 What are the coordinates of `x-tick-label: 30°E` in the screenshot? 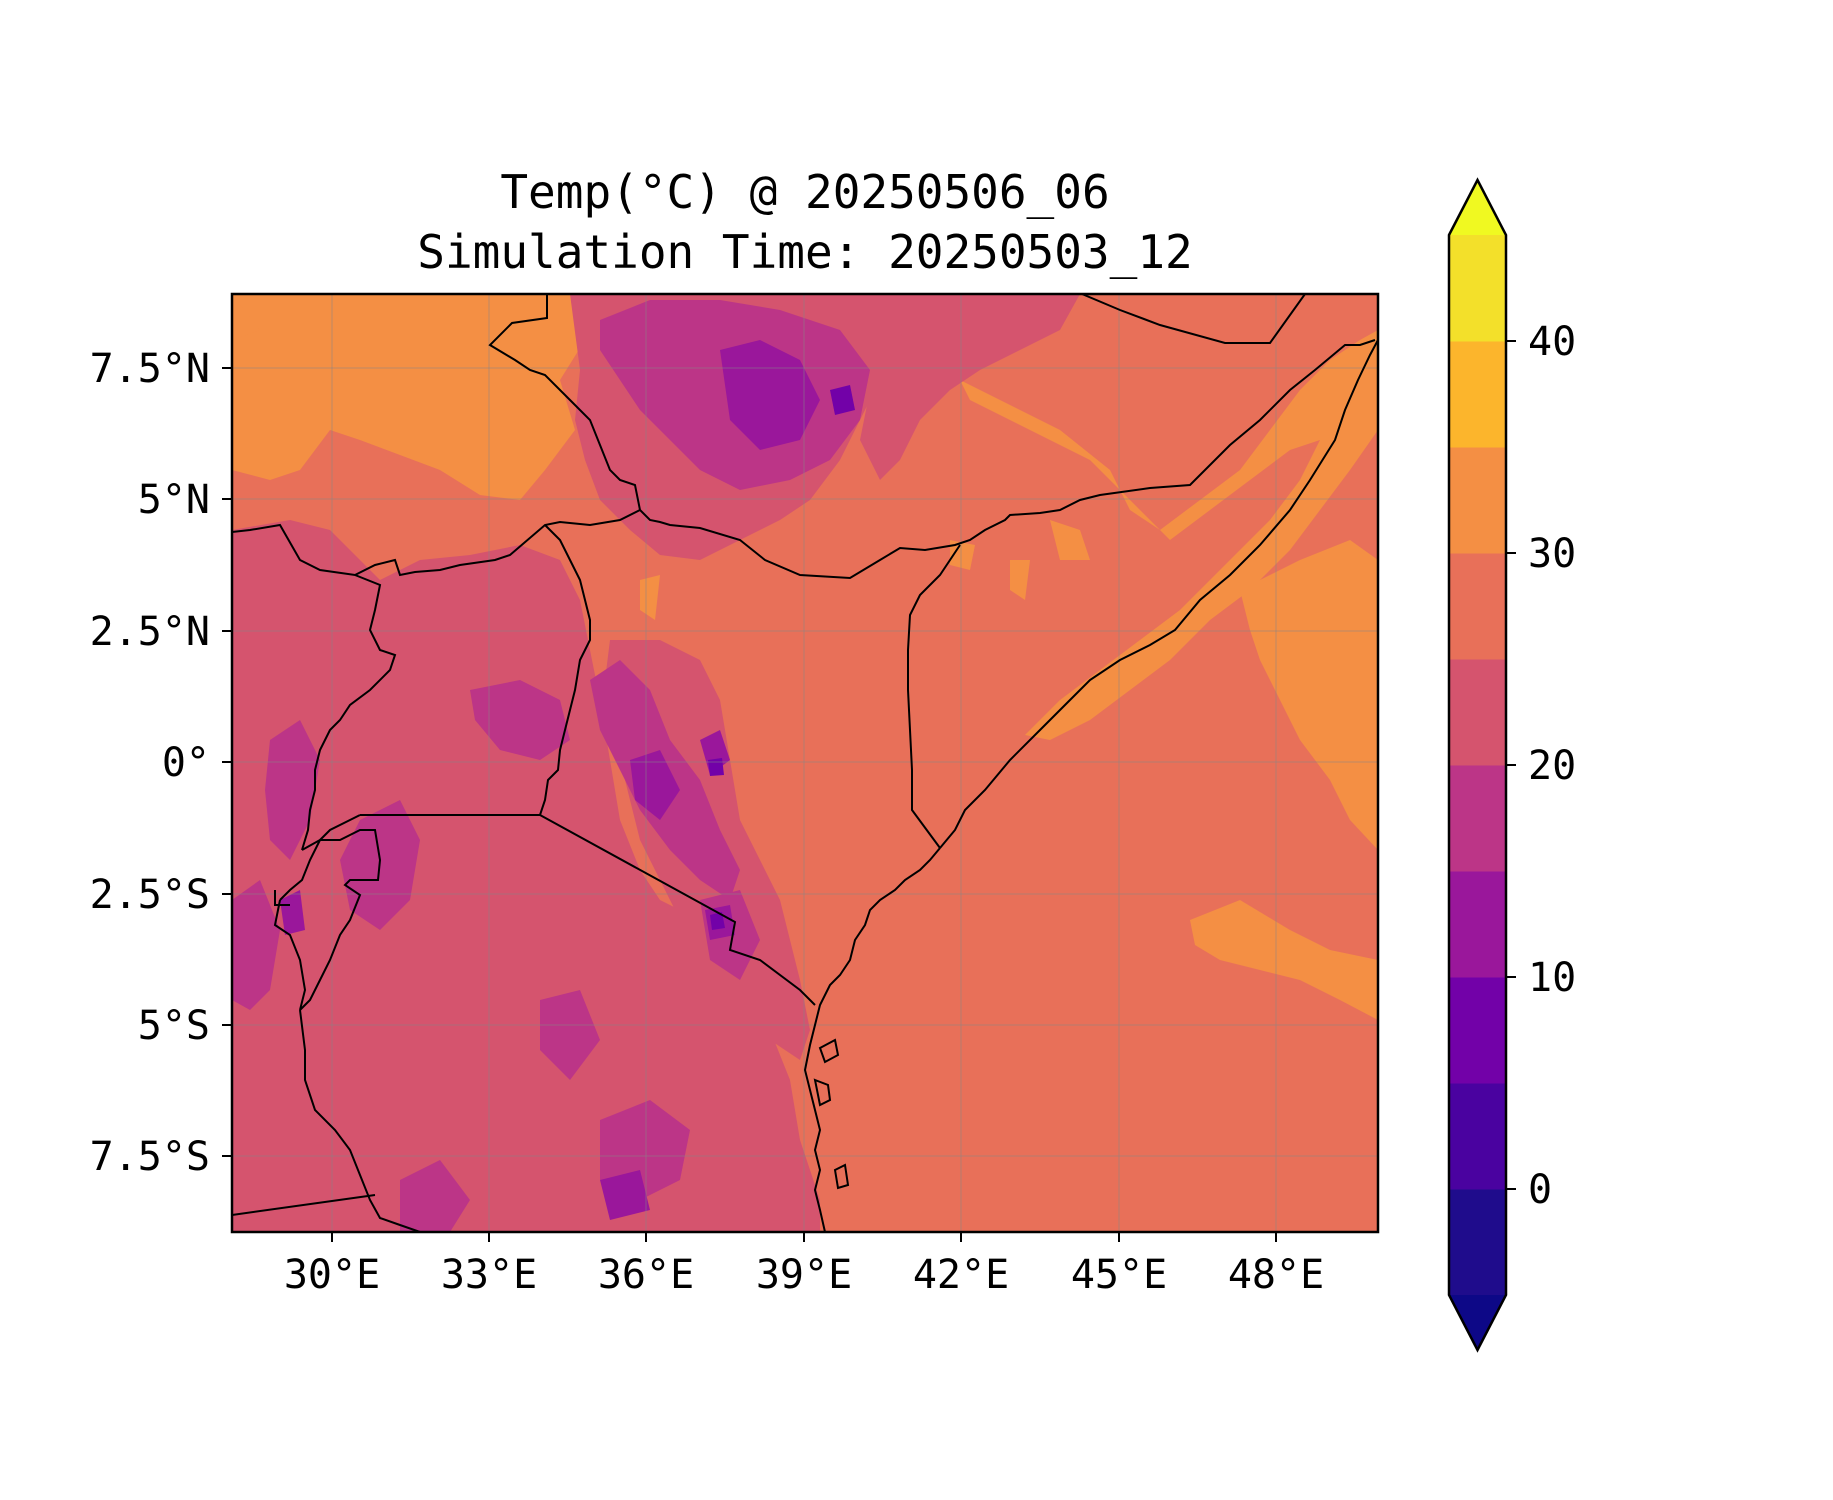 It's located at (332, 1275).